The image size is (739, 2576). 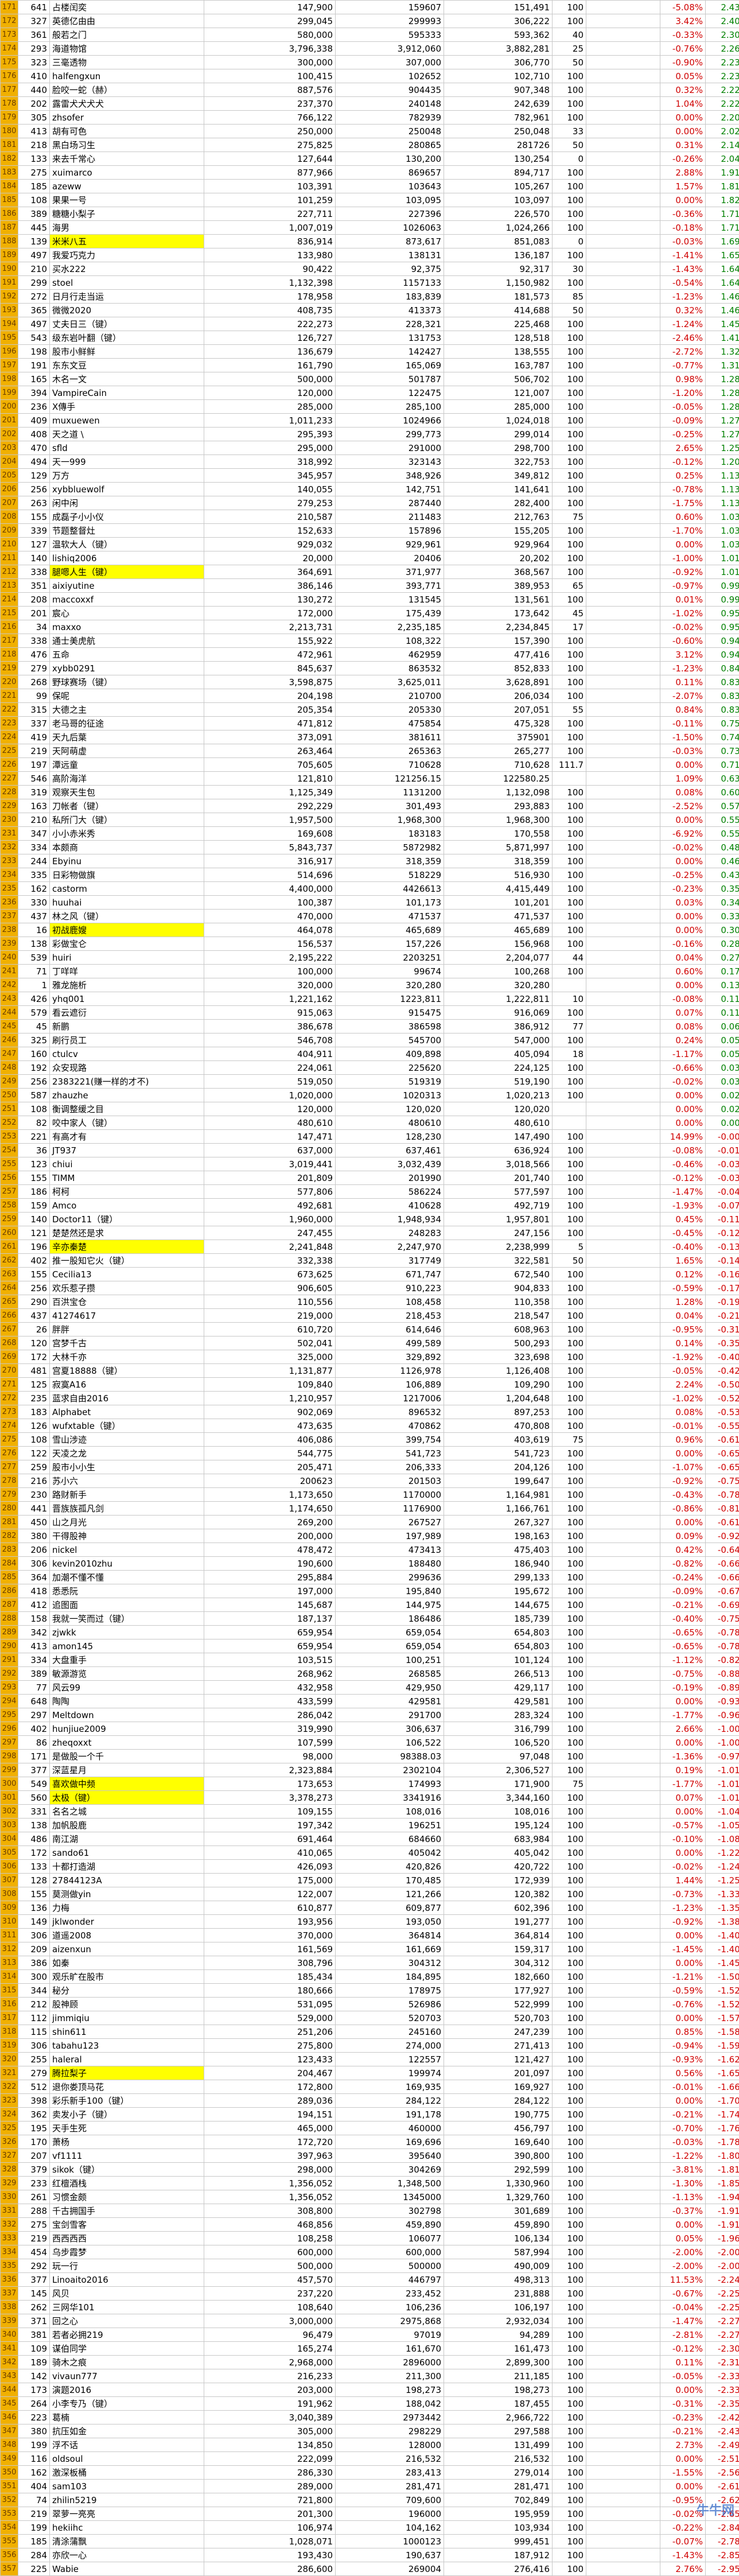 What do you see at coordinates (127, 2541) in the screenshot?
I see `name-cell: 清涂蒲飘` at bounding box center [127, 2541].